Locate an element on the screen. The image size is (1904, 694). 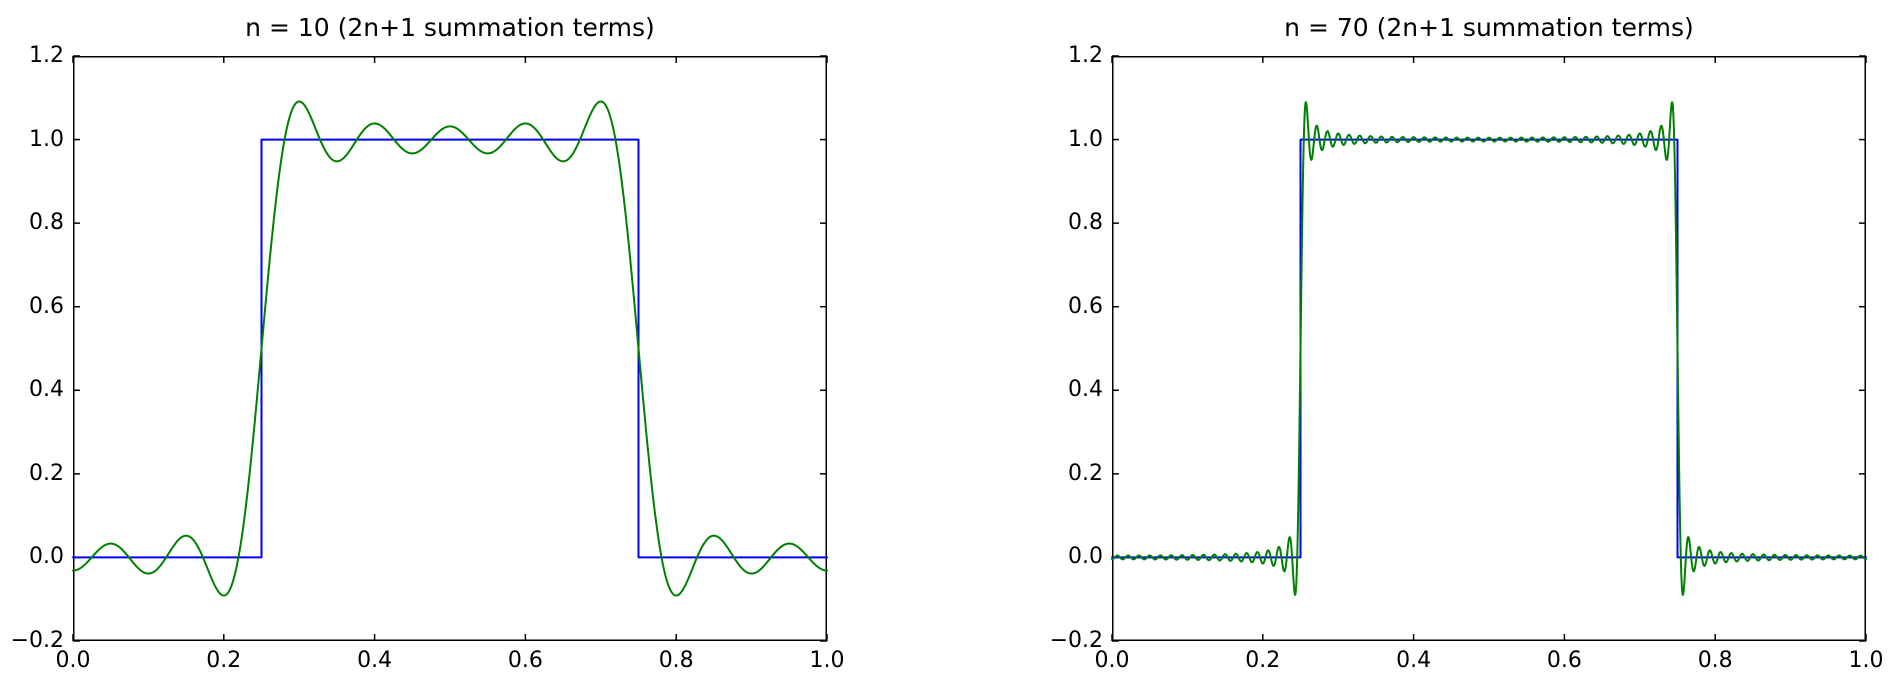
plot-title-right: n = 70 (2n+1 summation terms) is located at coordinates (1489, 27).